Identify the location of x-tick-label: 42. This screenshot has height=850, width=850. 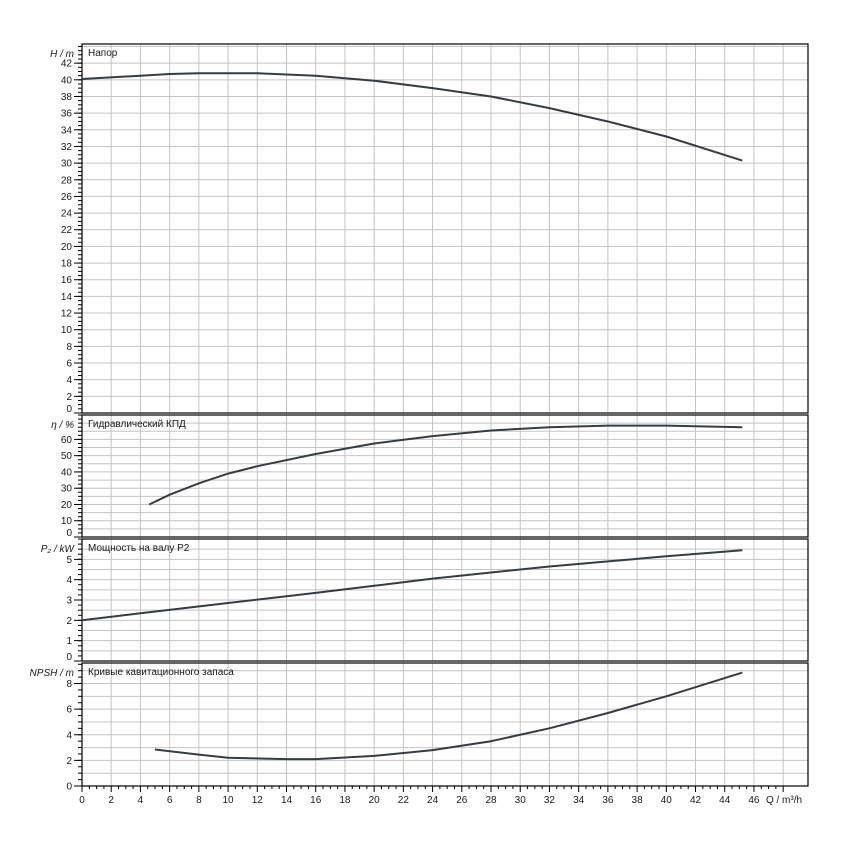
(696, 800).